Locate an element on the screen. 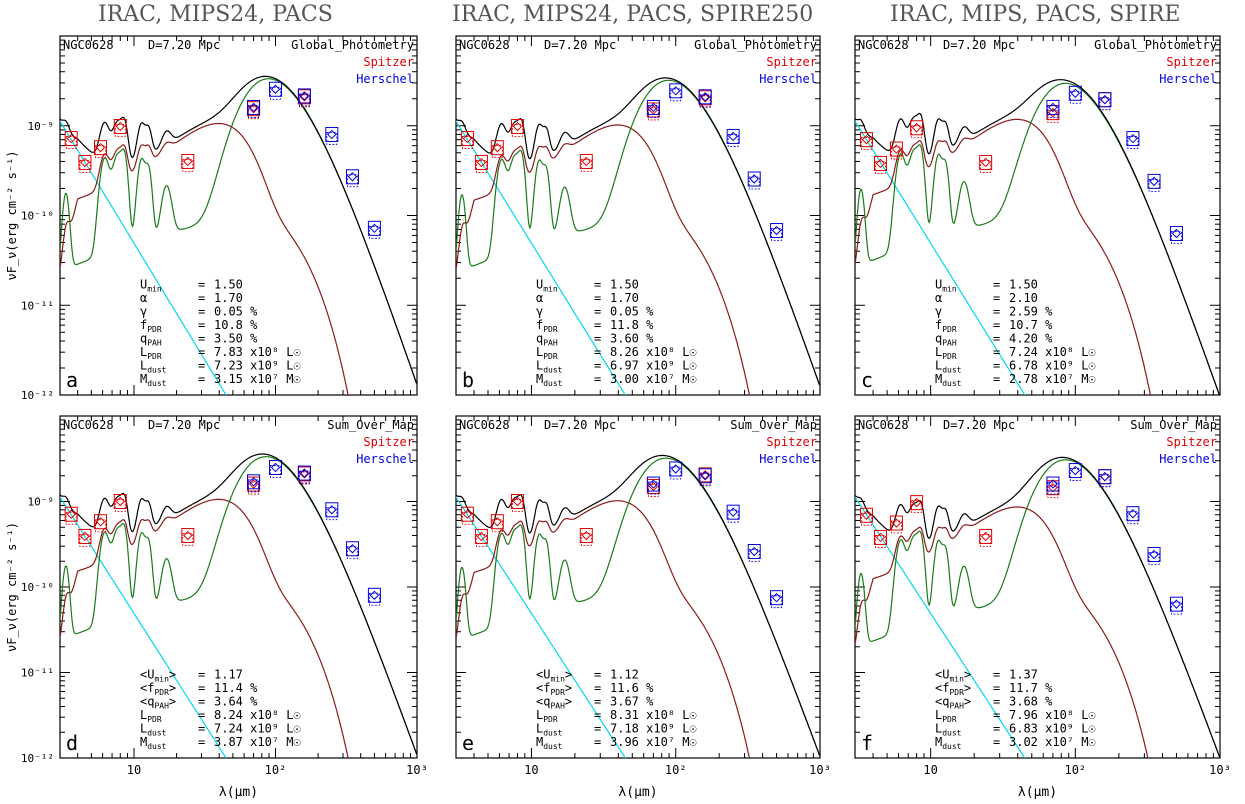 The width and height of the screenshot is (1245, 804). param-value: 3.64 % is located at coordinates (236, 702).